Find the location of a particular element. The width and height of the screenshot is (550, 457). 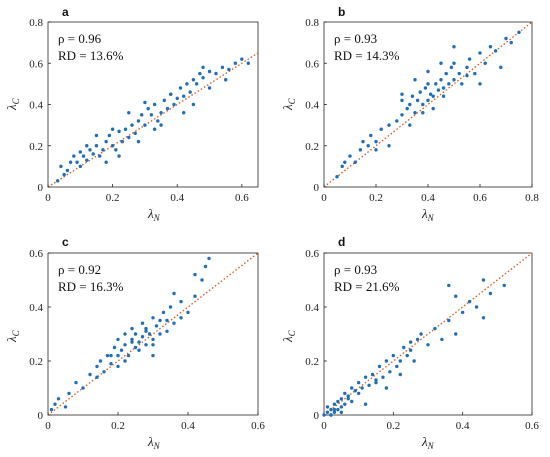

stat-rho: ρ = 0.96 is located at coordinates (80, 38).